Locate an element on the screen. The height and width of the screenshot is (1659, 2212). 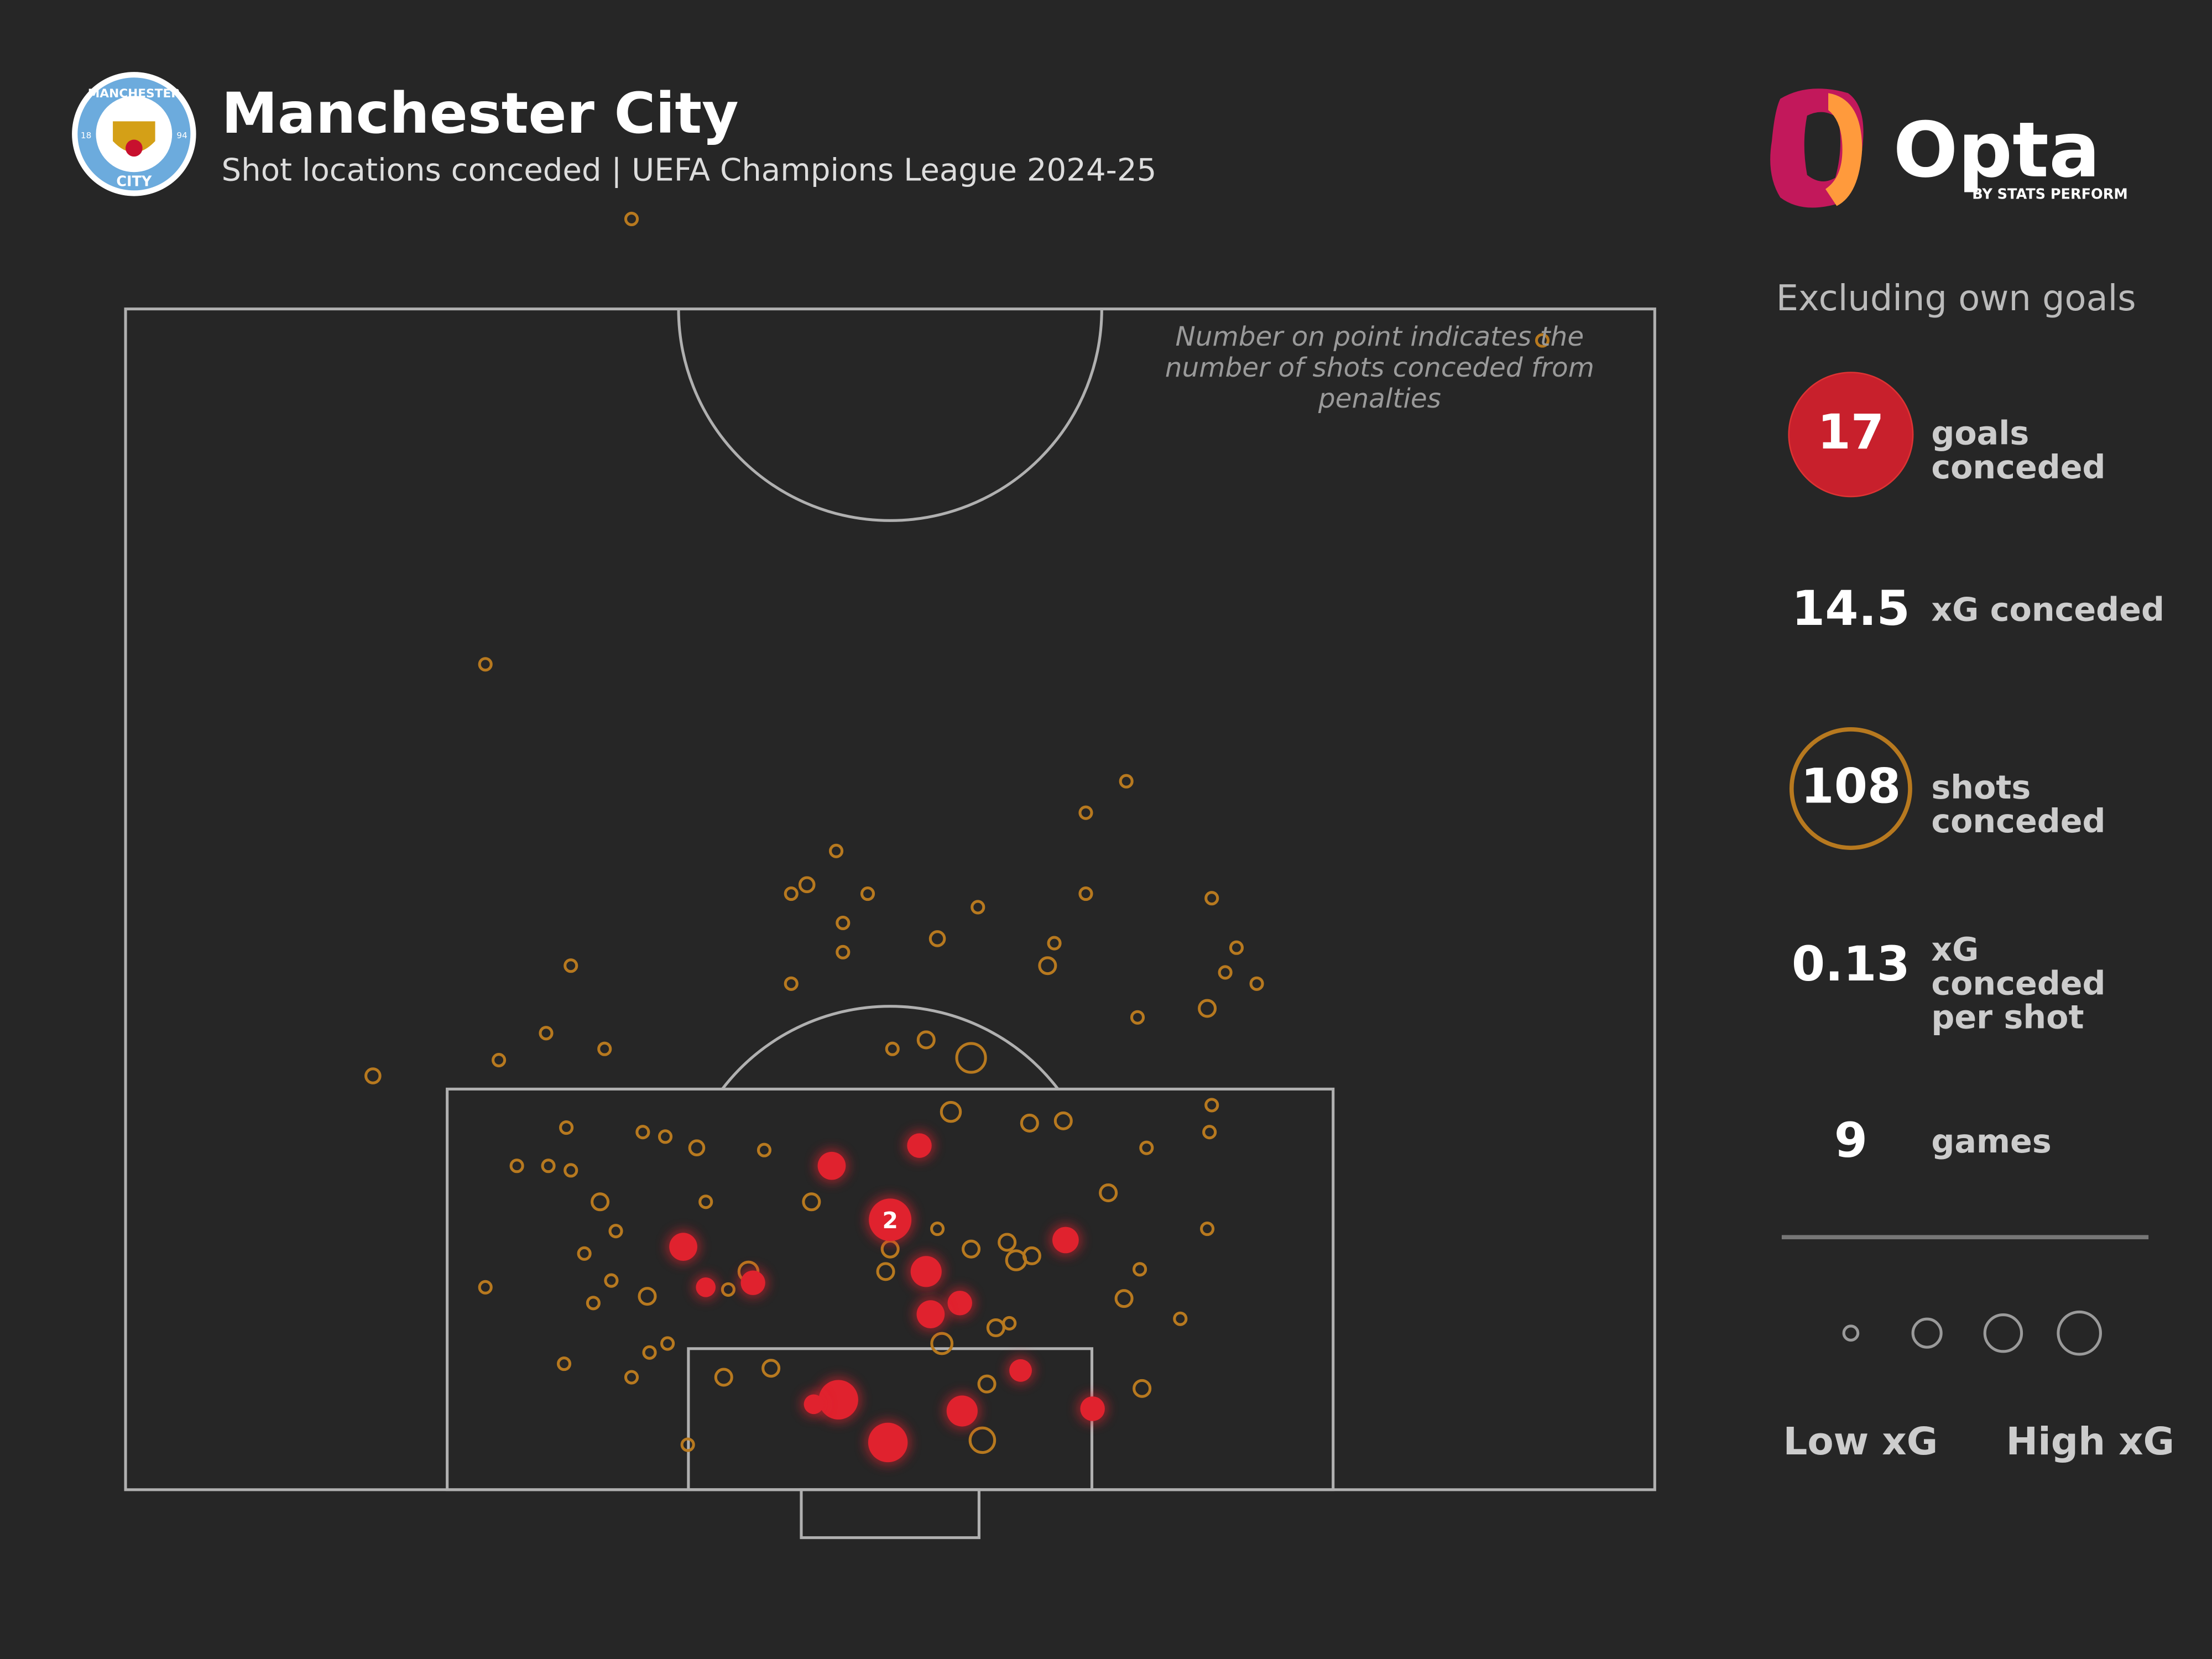
size-legend is located at coordinates (1972, 1333).